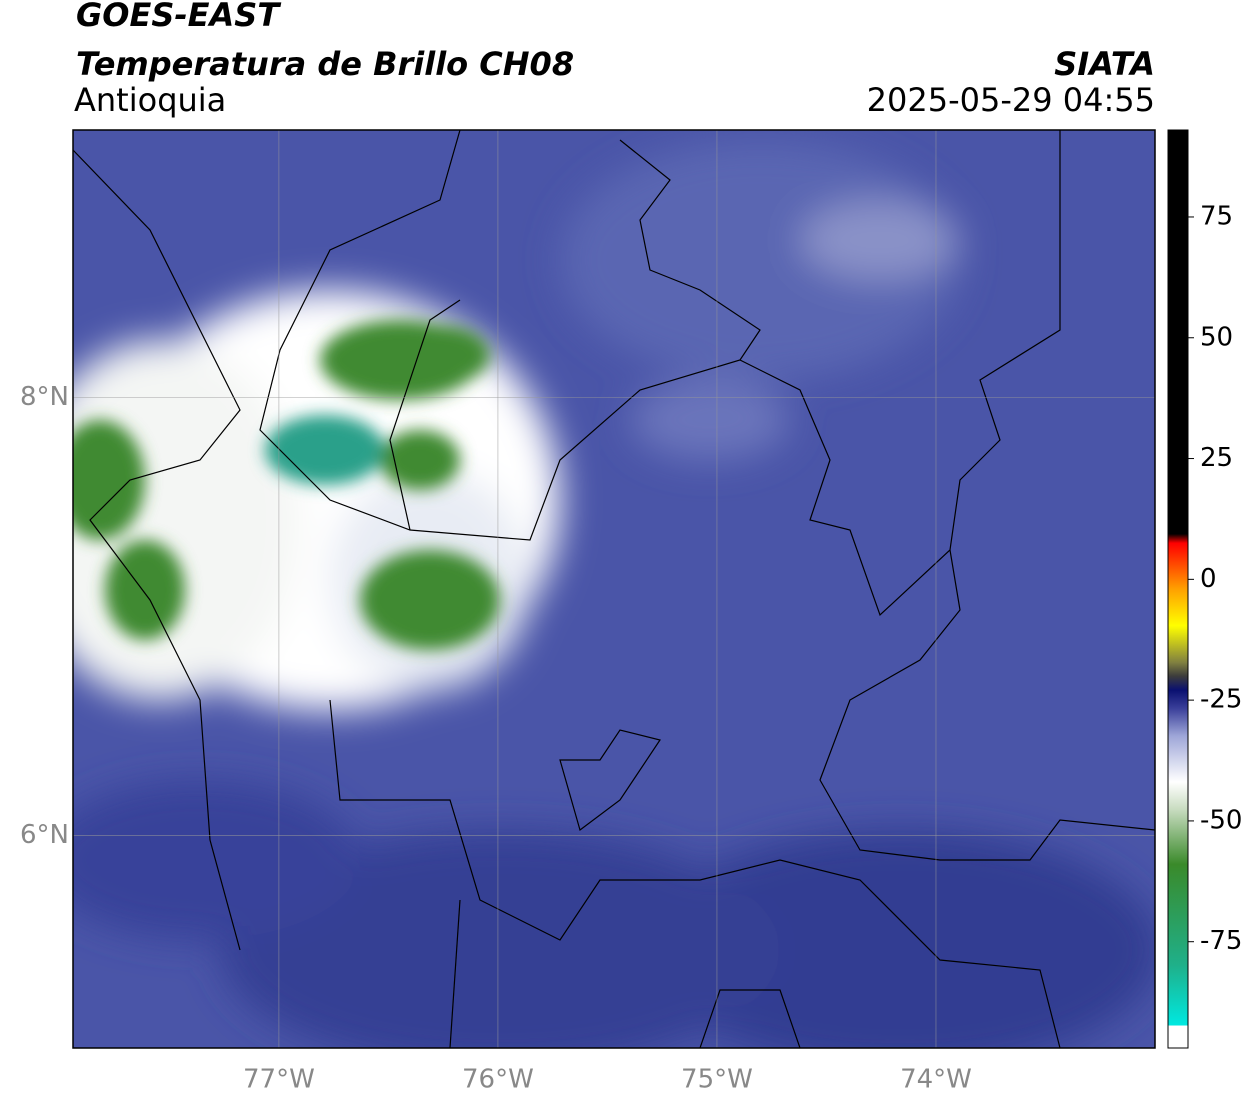 The image size is (1252, 1099). Describe the element at coordinates (44, 835) in the screenshot. I see `y-tick-label: 6°N` at that location.